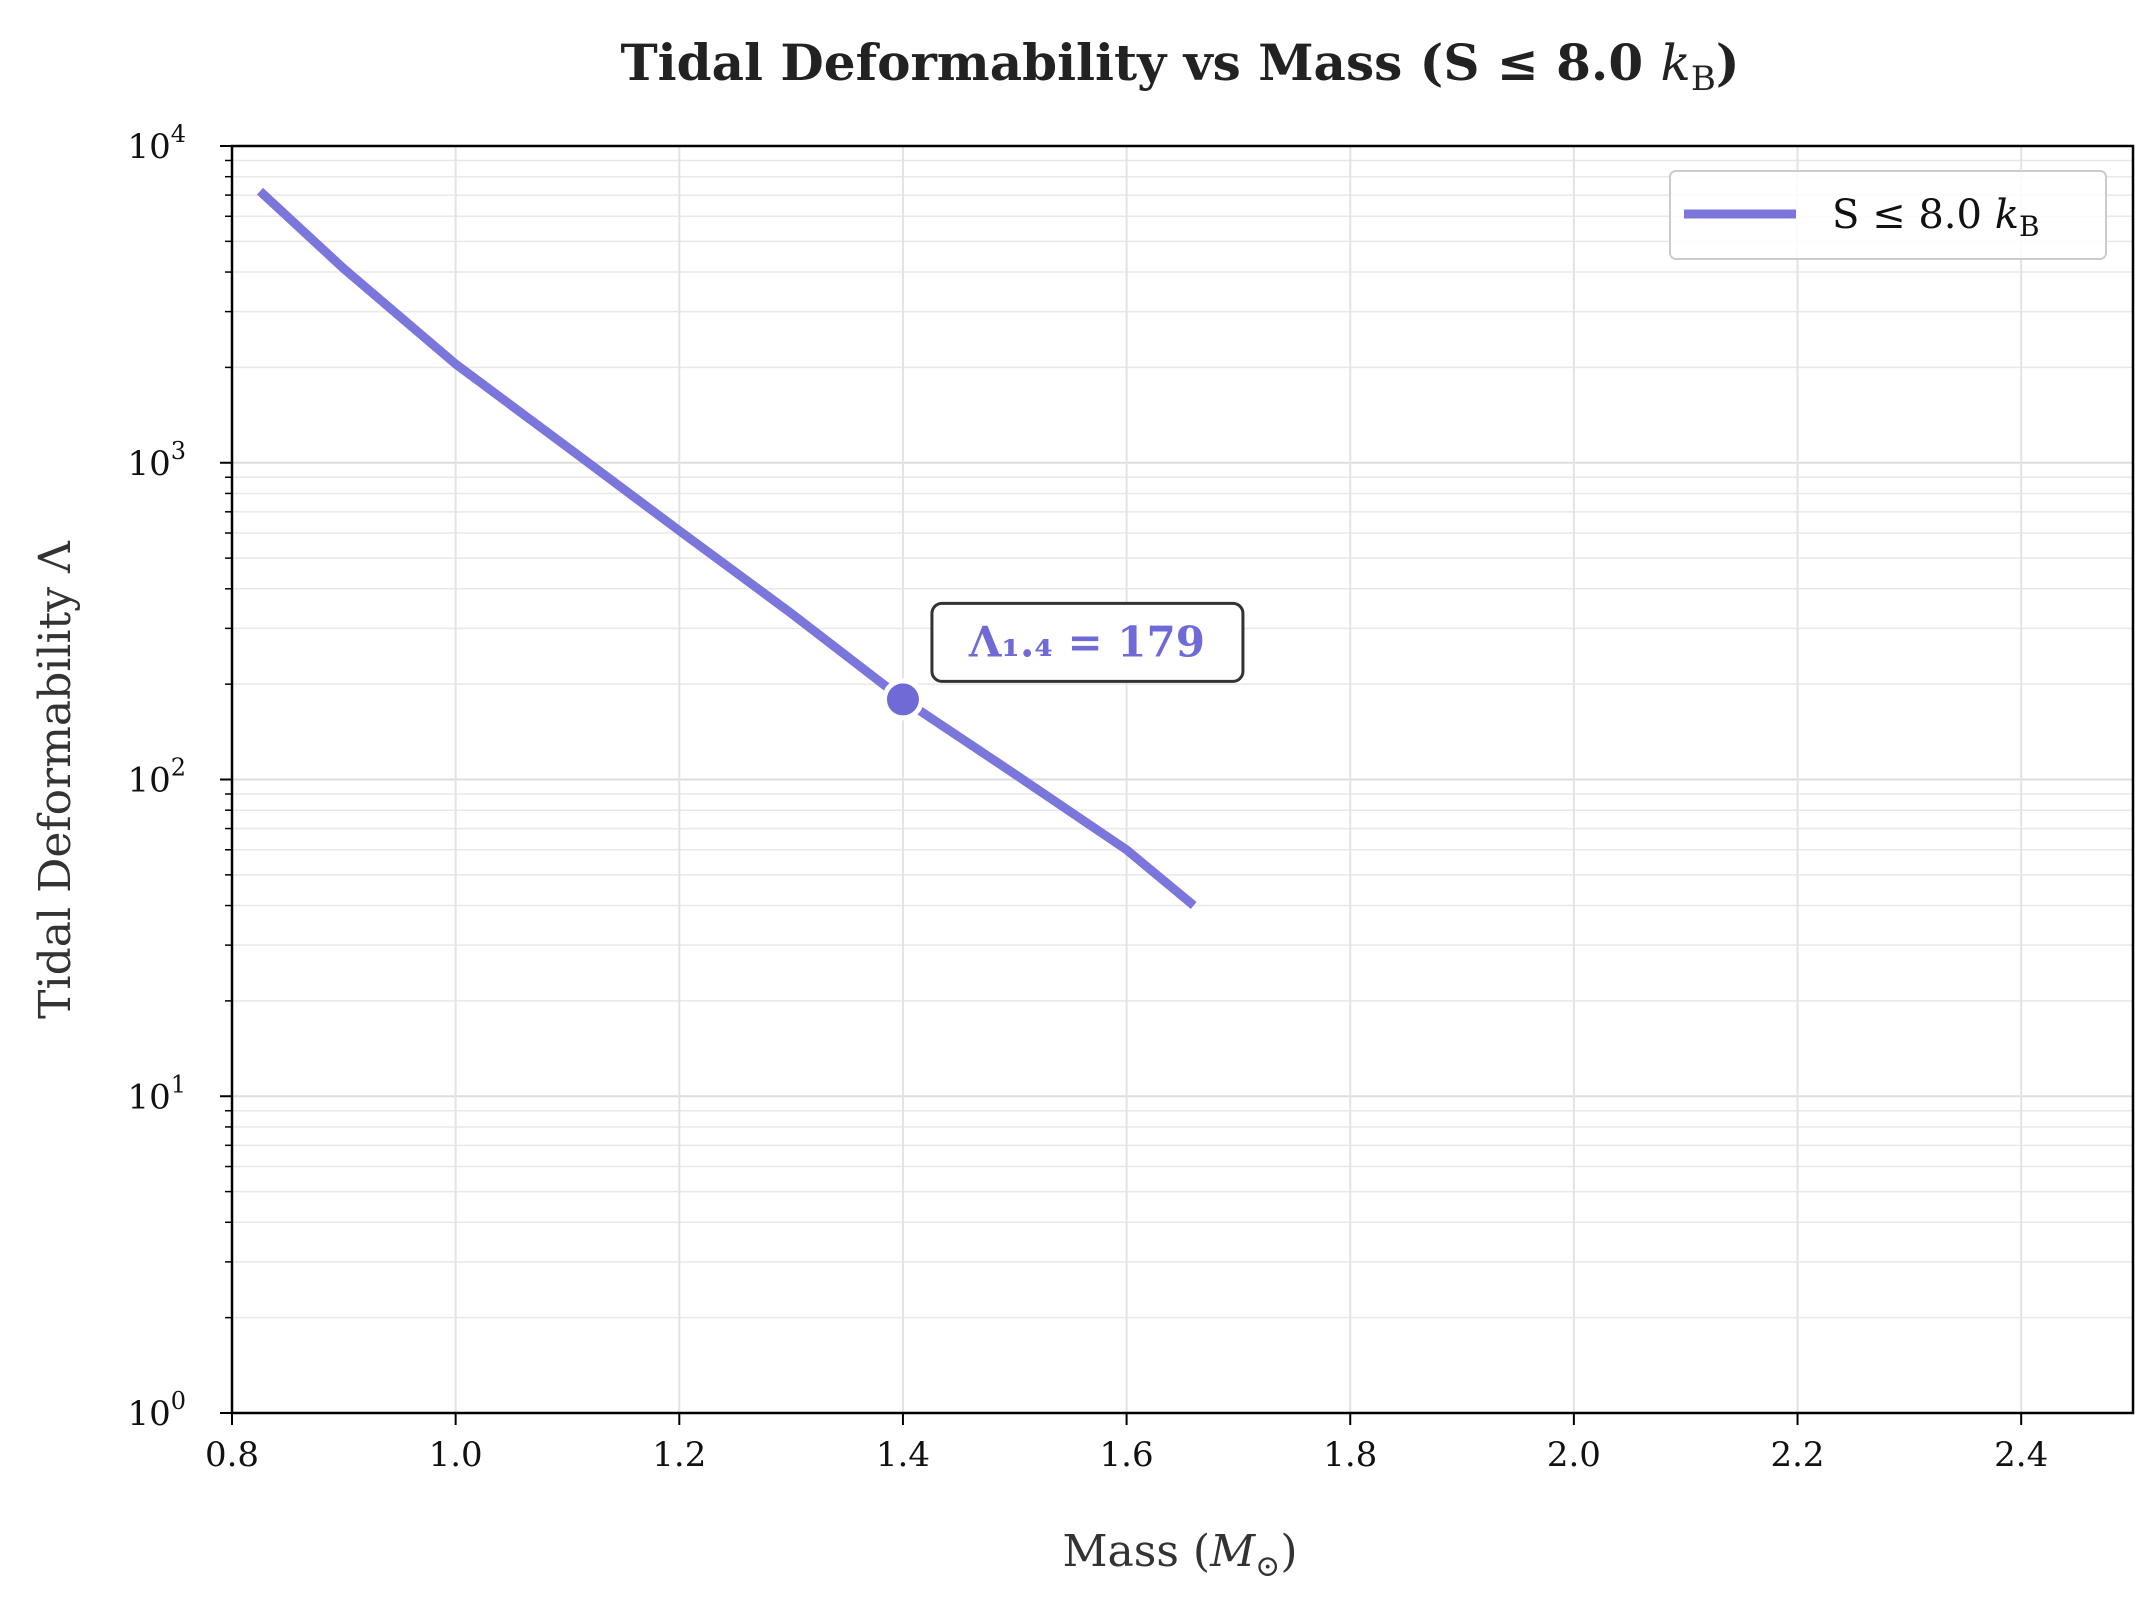  What do you see at coordinates (156, 1410) in the screenshot?
I see `y-tick-label: 10⁰` at bounding box center [156, 1410].